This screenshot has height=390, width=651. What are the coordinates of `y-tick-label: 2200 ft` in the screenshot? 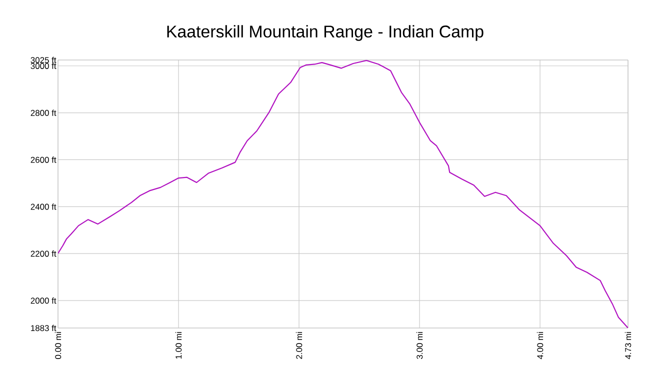 It's located at (43, 253).